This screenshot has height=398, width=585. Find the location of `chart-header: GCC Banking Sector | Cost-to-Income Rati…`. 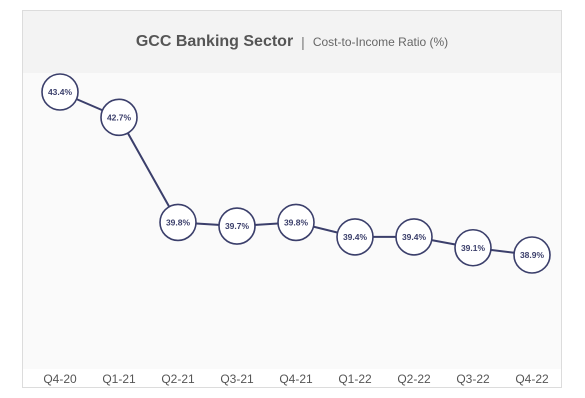

chart-header: GCC Banking Sector | Cost-to-Income Rati… is located at coordinates (292, 42).